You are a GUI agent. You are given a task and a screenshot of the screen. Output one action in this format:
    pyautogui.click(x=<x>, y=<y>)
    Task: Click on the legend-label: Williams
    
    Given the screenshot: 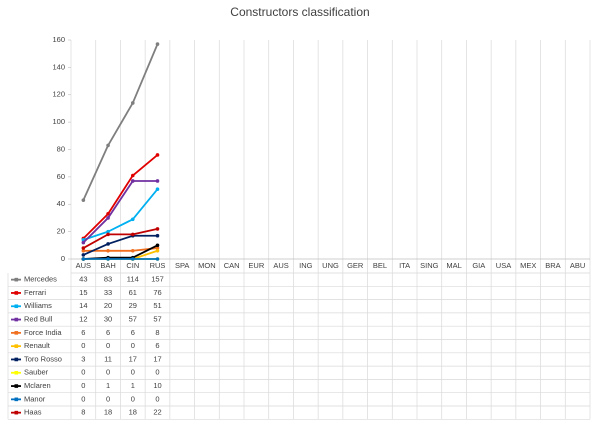 What is the action you would take?
    pyautogui.click(x=38, y=305)
    